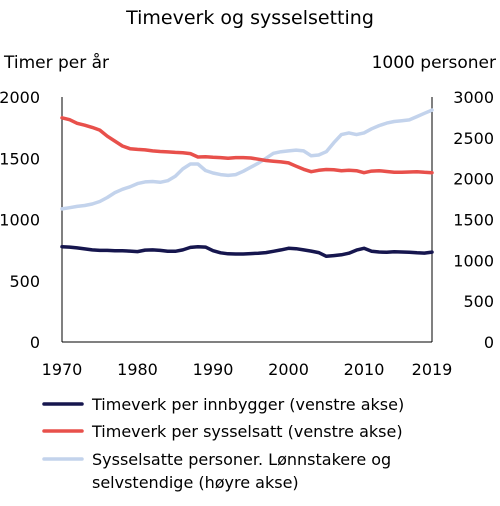 The width and height of the screenshot is (500, 506). Describe the element at coordinates (473, 97) in the screenshot. I see `right-y-tick-label-3000: 3000` at that location.